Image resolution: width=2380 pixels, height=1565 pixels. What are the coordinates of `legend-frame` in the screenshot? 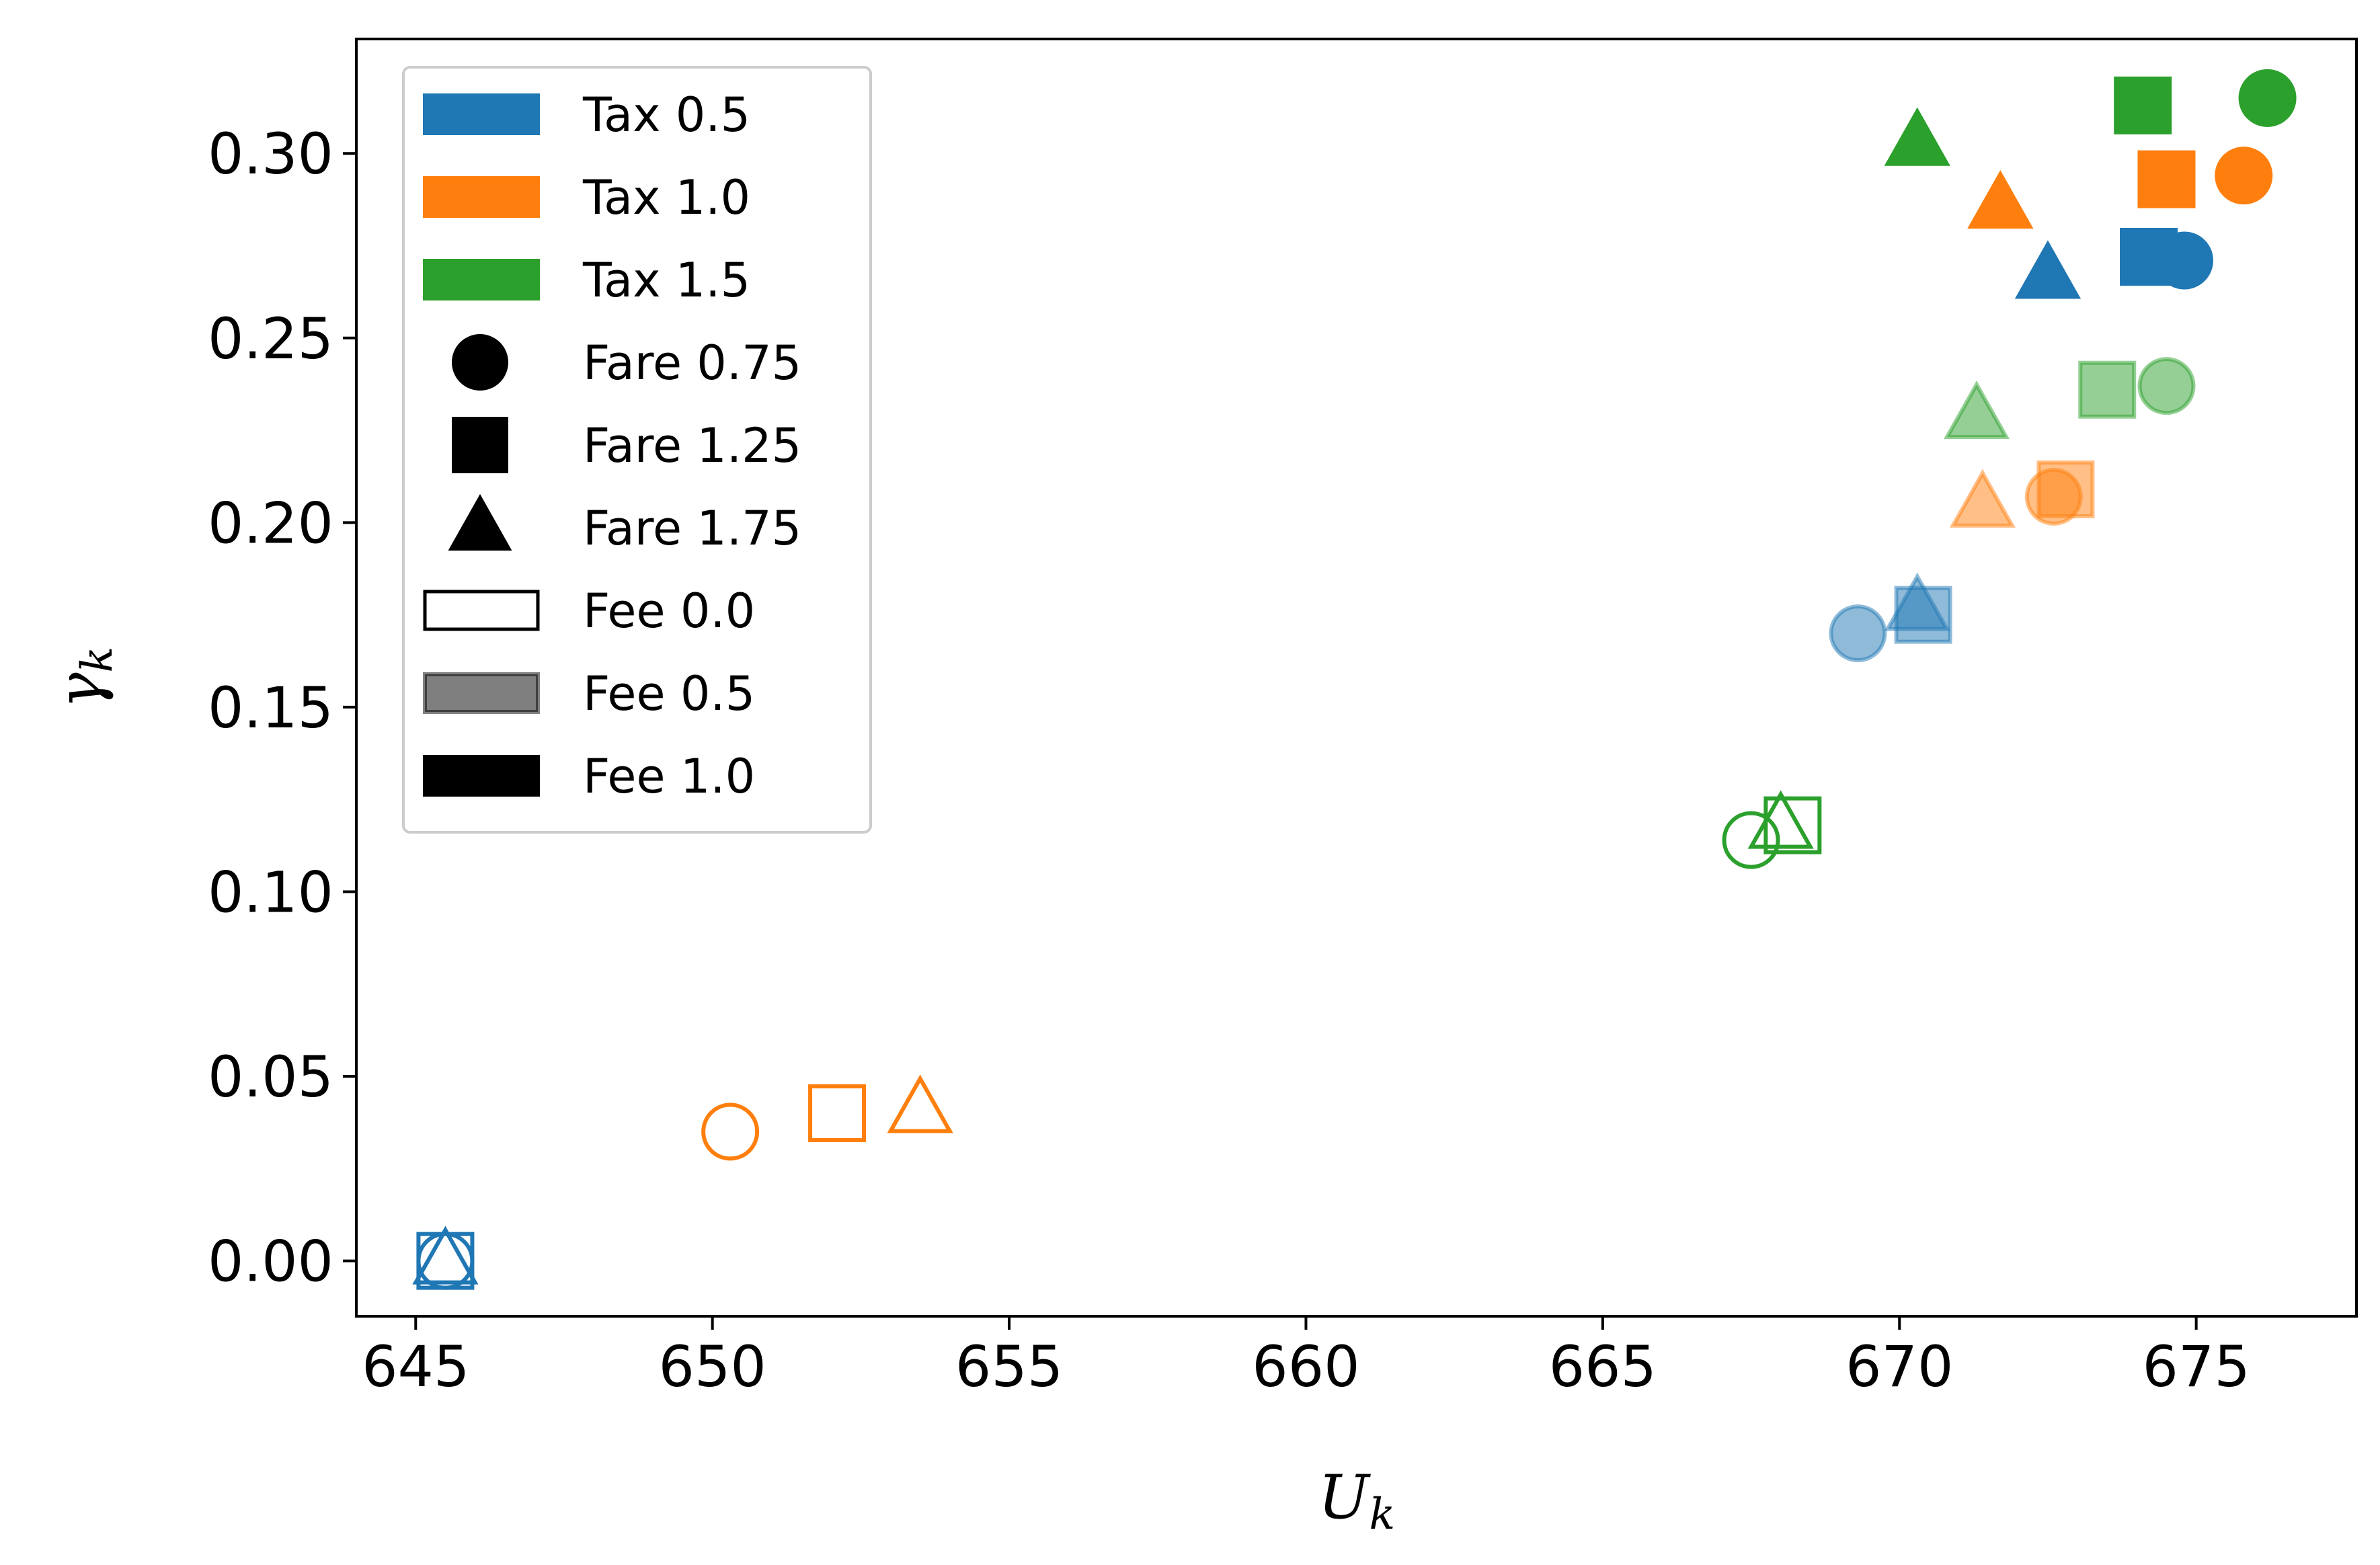 It's located at (637, 450).